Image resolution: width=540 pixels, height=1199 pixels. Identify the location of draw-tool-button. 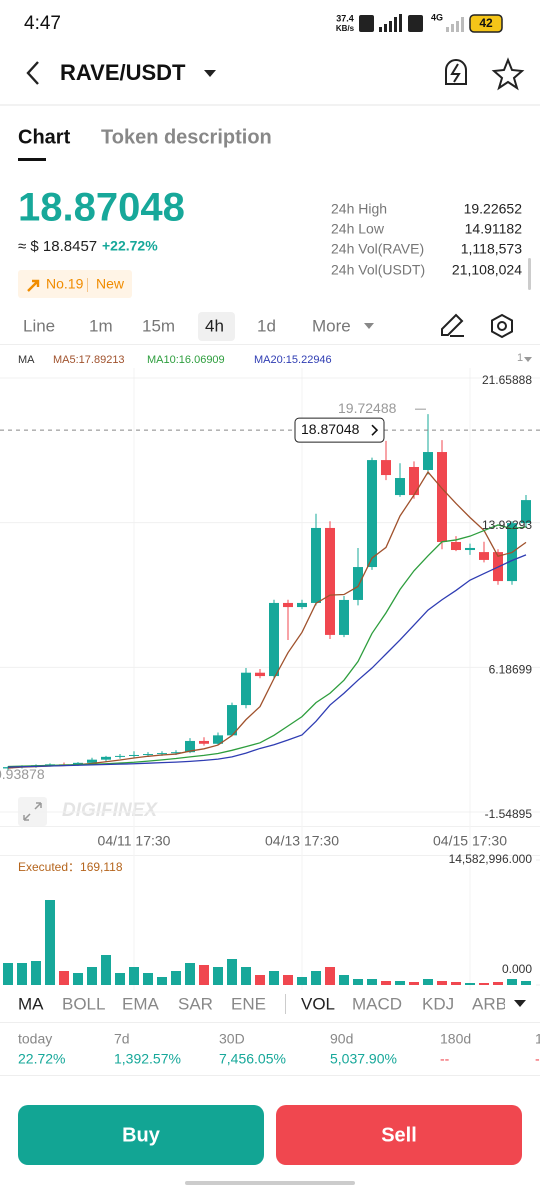
(452, 325).